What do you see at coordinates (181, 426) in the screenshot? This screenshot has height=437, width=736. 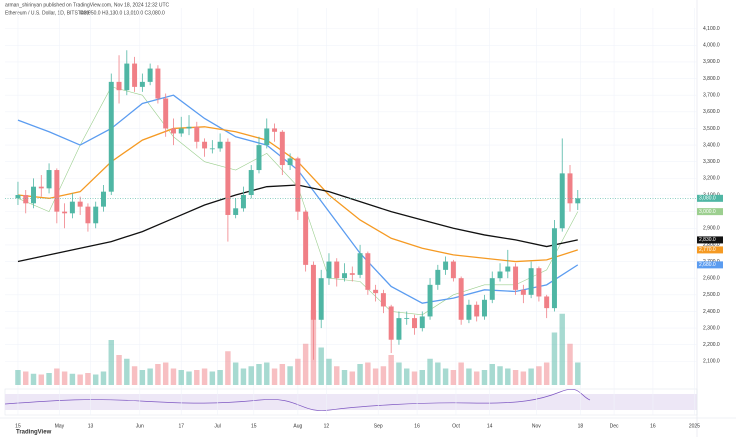 I see `x-tick-label: 17` at bounding box center [181, 426].